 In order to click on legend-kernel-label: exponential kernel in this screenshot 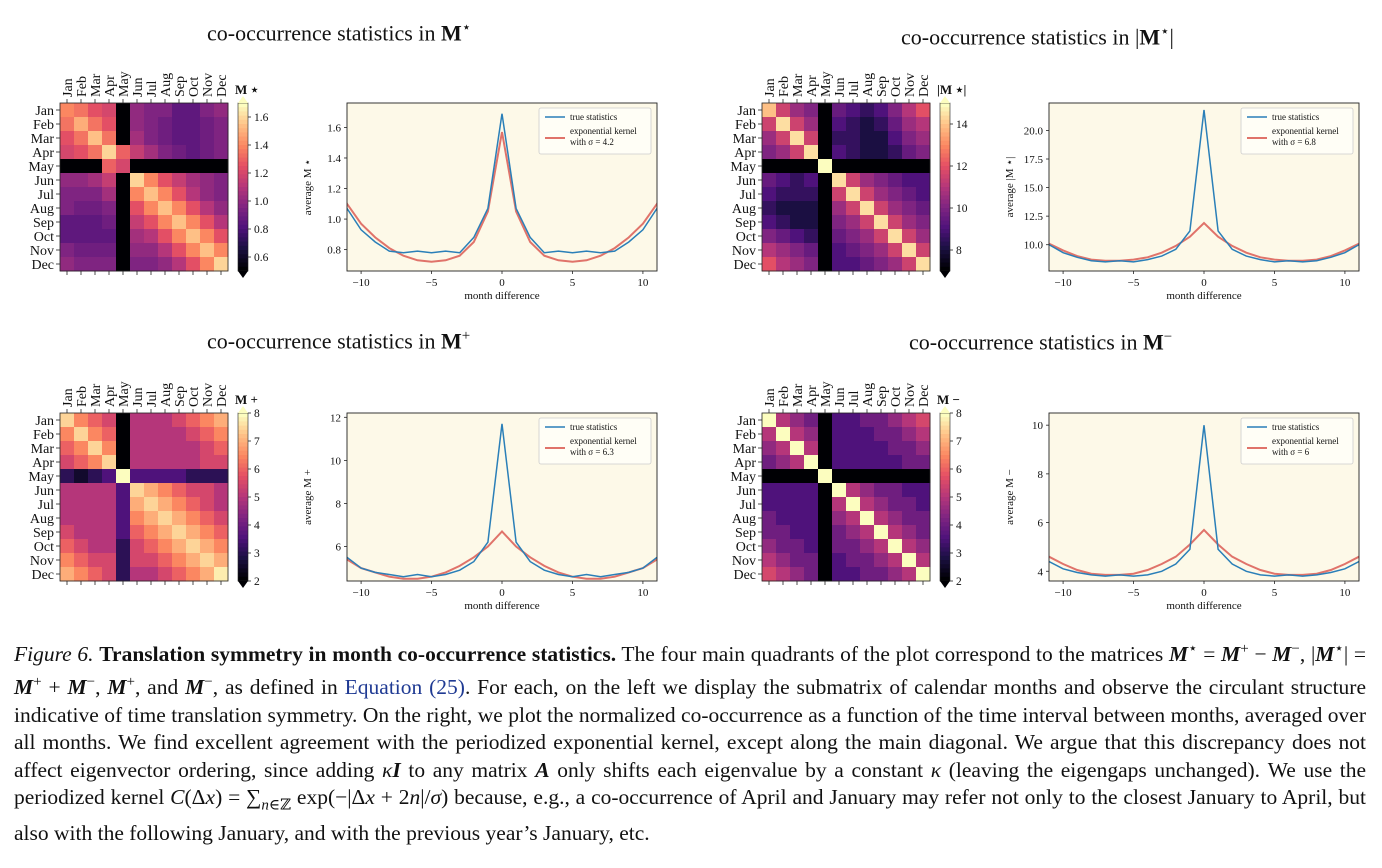, I will do `click(603, 131)`.